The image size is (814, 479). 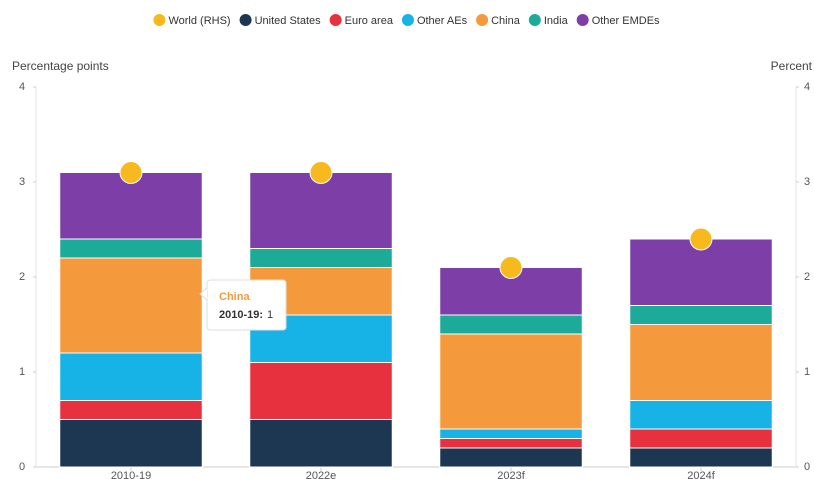 I want to click on legend-label: Other AEs, so click(x=442, y=21).